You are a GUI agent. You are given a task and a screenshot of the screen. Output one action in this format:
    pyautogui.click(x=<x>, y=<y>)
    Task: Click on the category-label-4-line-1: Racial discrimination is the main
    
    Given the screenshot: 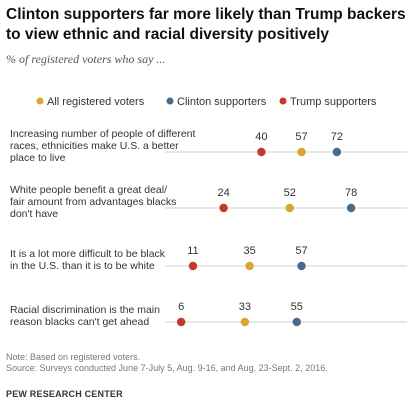 What is the action you would take?
    pyautogui.click(x=85, y=310)
    